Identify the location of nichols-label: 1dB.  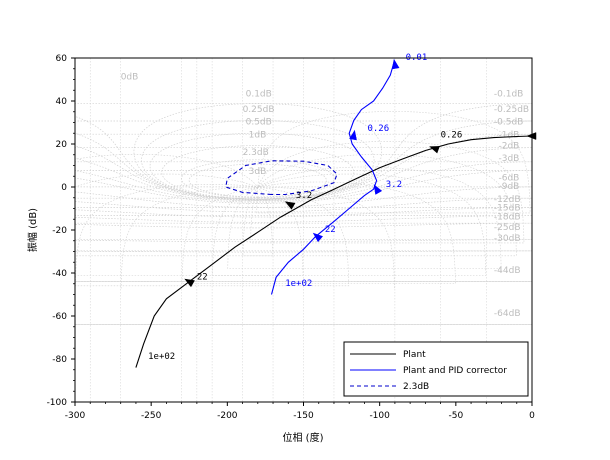
(258, 136).